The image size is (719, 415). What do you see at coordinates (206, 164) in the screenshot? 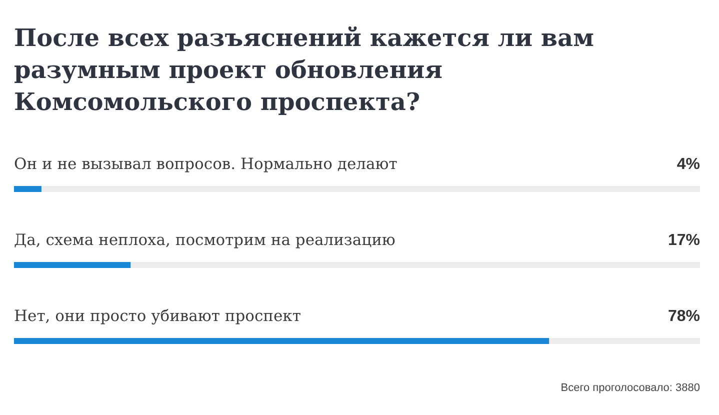
I see `y-tick-label: Он и не вызывал вопросов. Нормально делают` at bounding box center [206, 164].